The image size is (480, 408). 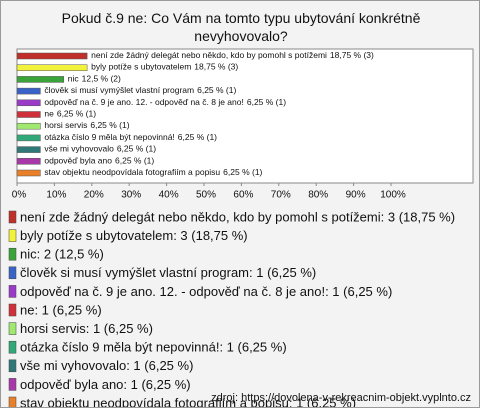 I want to click on x-tick-label: 20%, so click(x=94, y=195).